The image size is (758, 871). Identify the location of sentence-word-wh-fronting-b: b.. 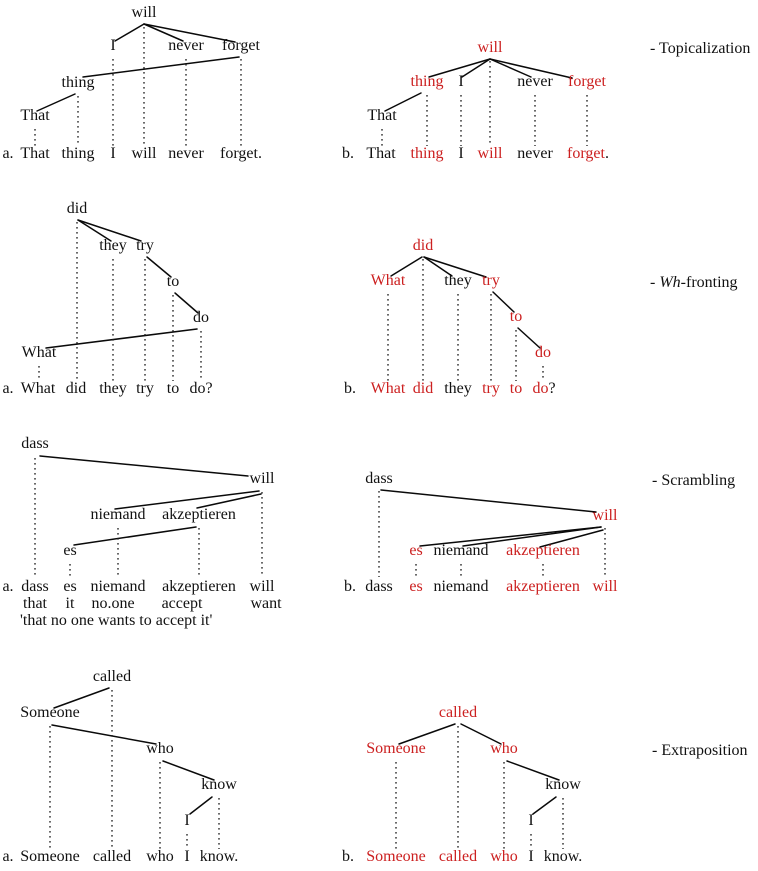
(350, 388).